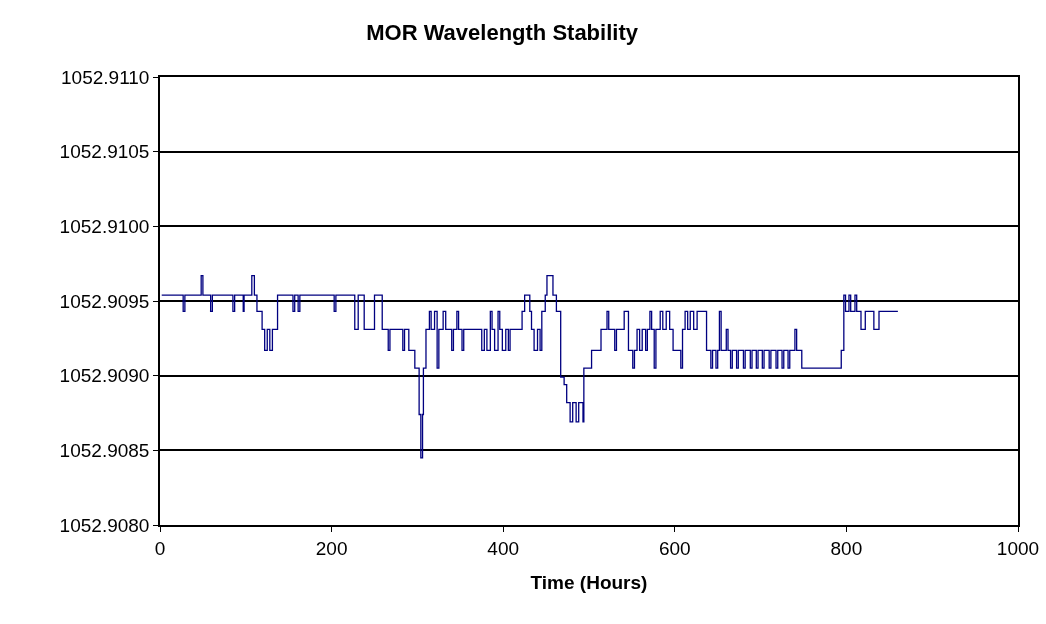  Describe the element at coordinates (674, 548) in the screenshot. I see `x-tick-label: 600` at that location.